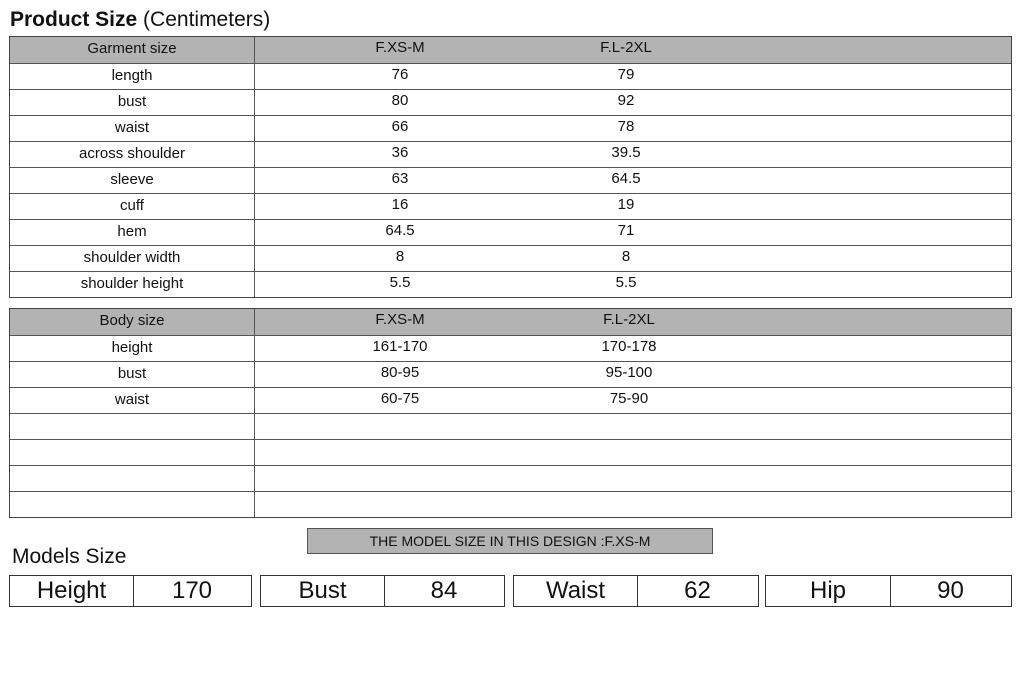  I want to click on table-row: across shoulder 36 39.5, so click(510, 154).